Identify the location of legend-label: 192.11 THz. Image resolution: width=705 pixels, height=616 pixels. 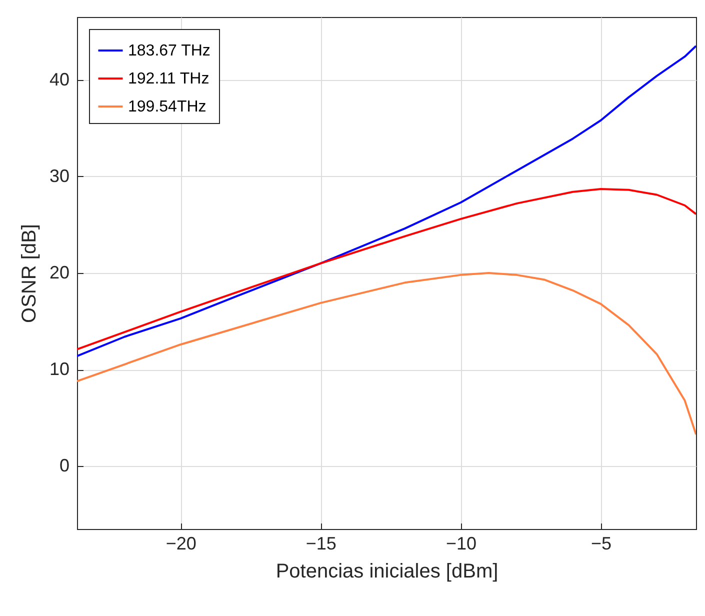
(169, 79).